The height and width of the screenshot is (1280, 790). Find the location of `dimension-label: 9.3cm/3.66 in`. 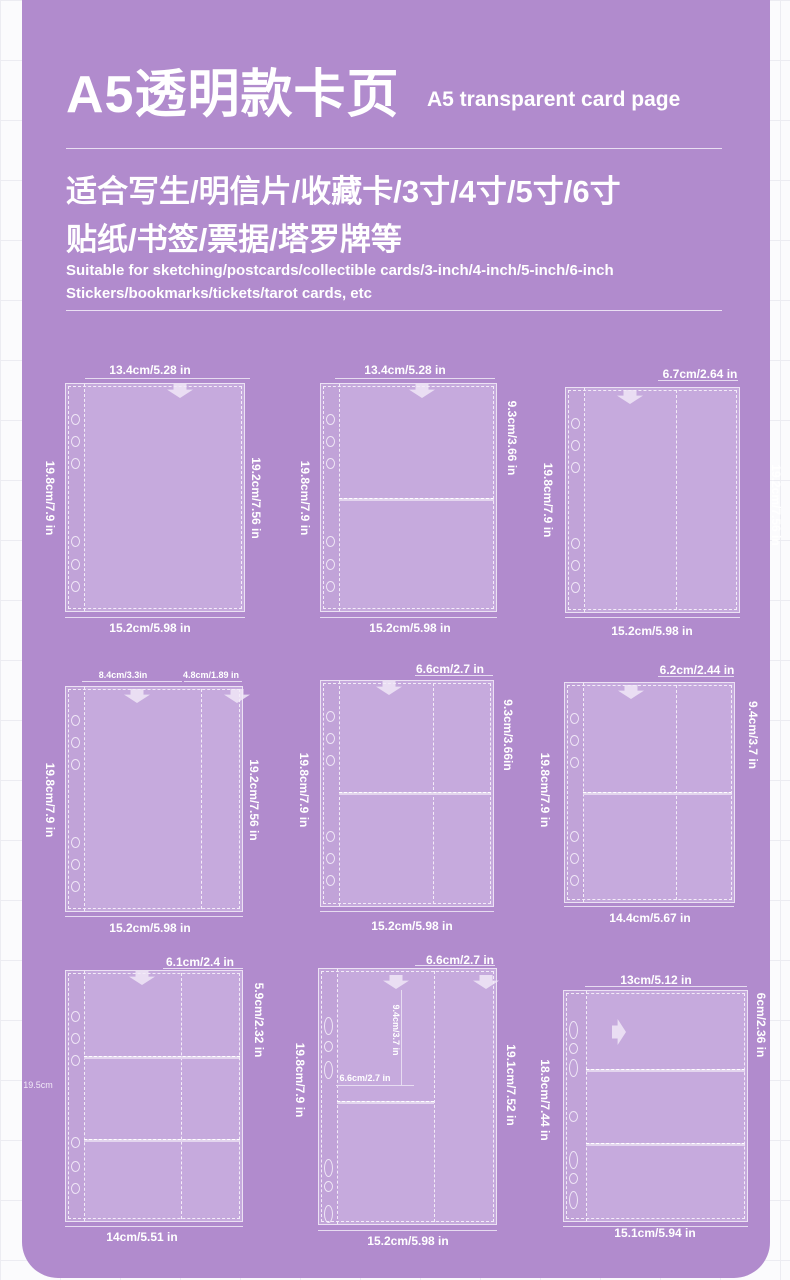

dimension-label: 9.3cm/3.66 in is located at coordinates (512, 438).